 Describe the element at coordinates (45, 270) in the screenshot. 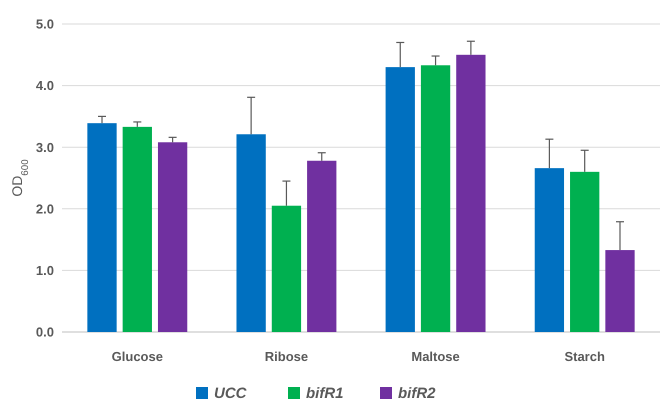

I see `y-tick-label: 1.0` at that location.